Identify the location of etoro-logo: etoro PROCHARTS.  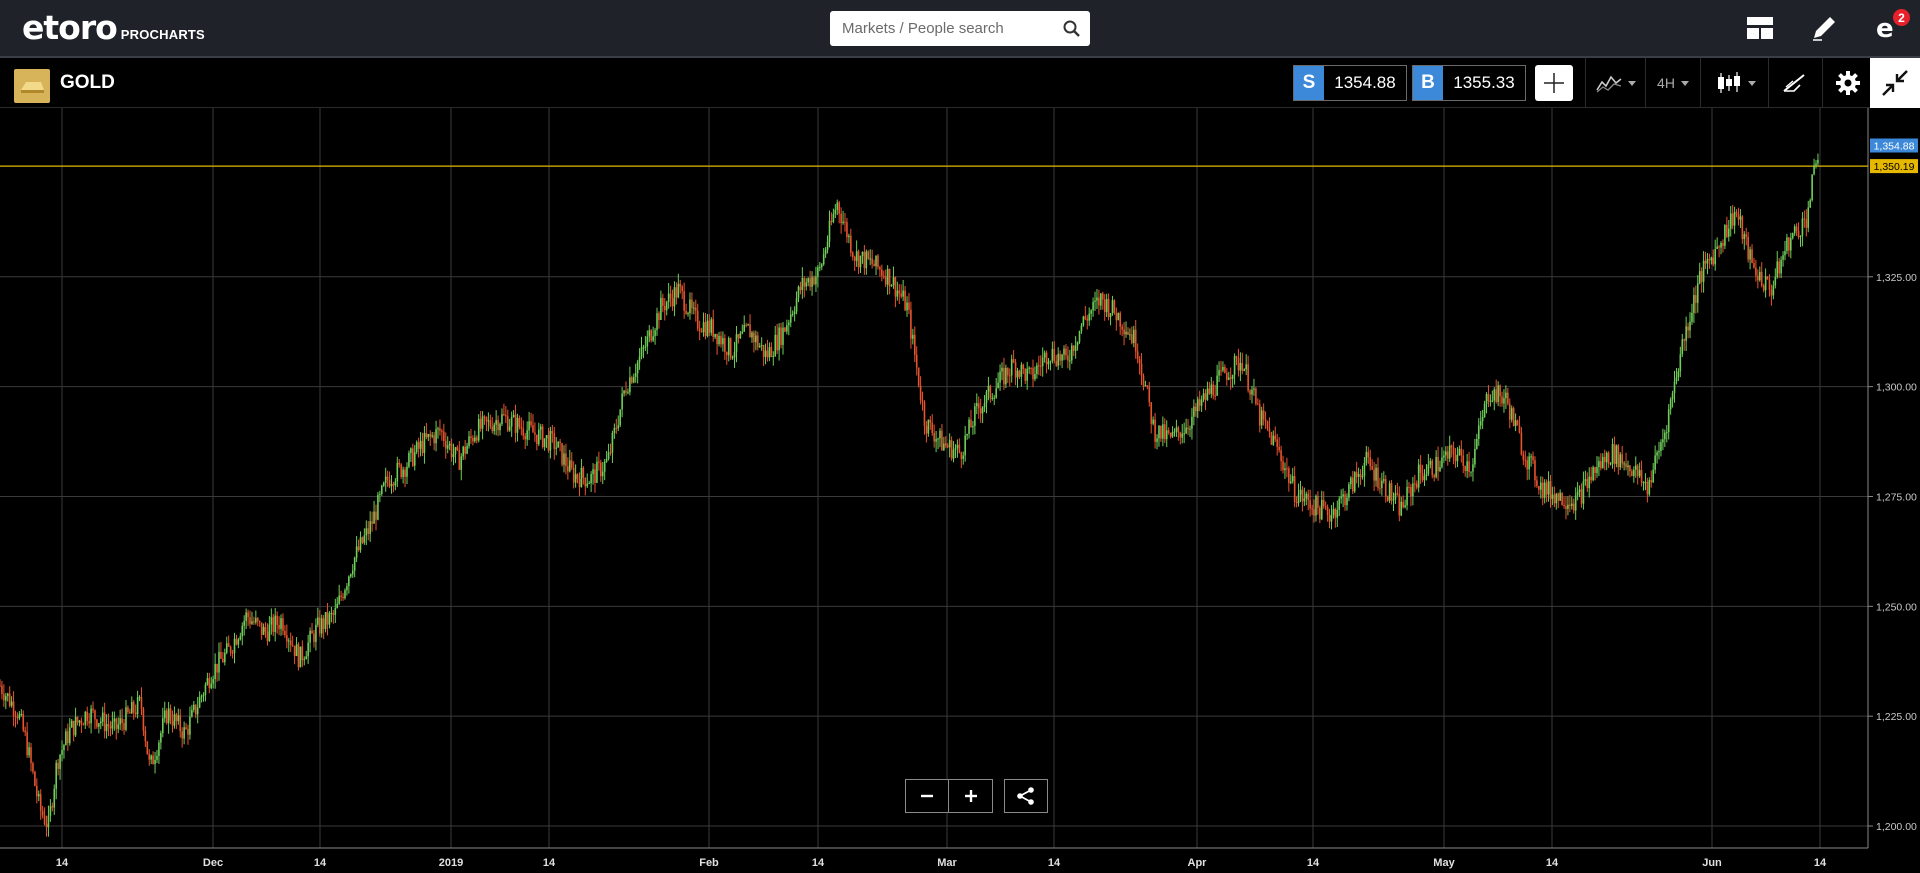
(113, 28).